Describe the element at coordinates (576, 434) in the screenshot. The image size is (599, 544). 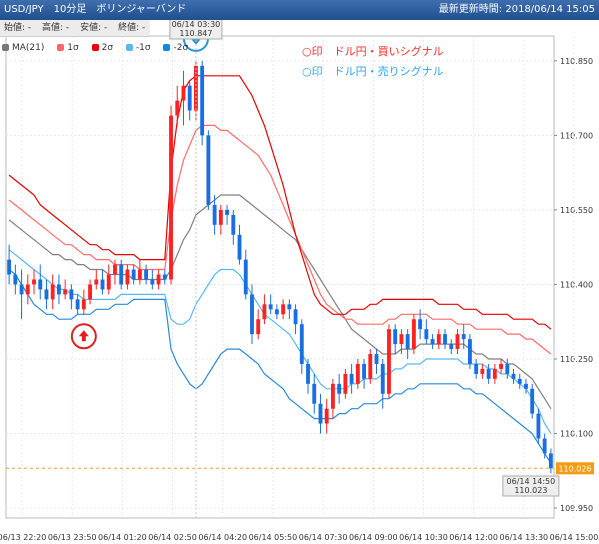
I see `y-tick-label: 110.100` at that location.